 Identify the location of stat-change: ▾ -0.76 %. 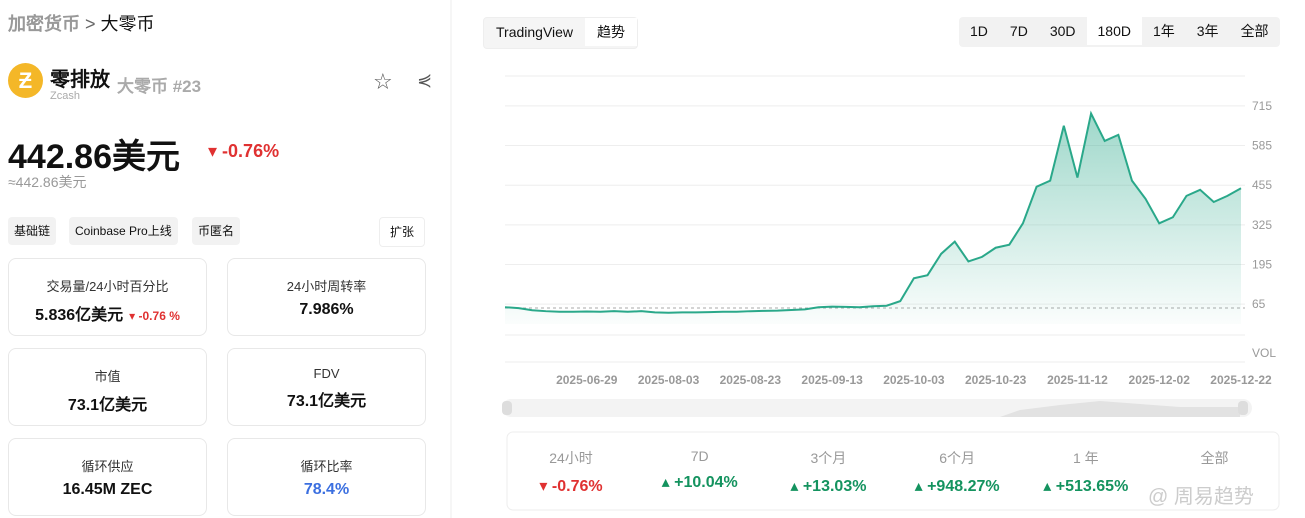
(154, 316).